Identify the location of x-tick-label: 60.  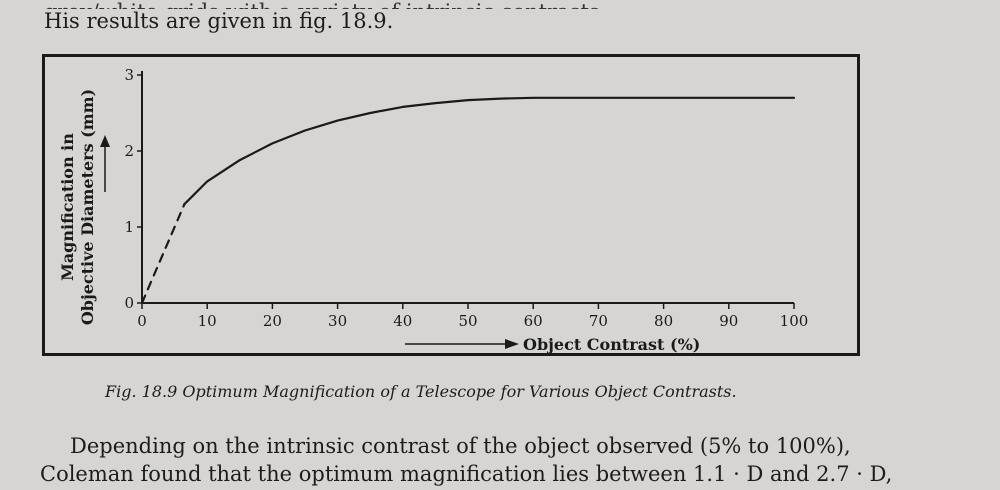
(533, 321).